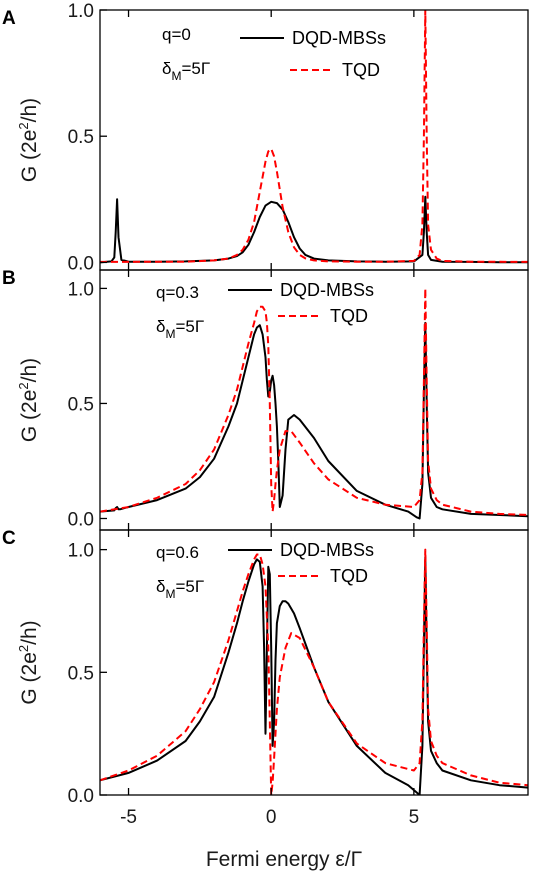 The image size is (533, 878). What do you see at coordinates (128, 817) in the screenshot?
I see `x-tick-label: -5` at bounding box center [128, 817].